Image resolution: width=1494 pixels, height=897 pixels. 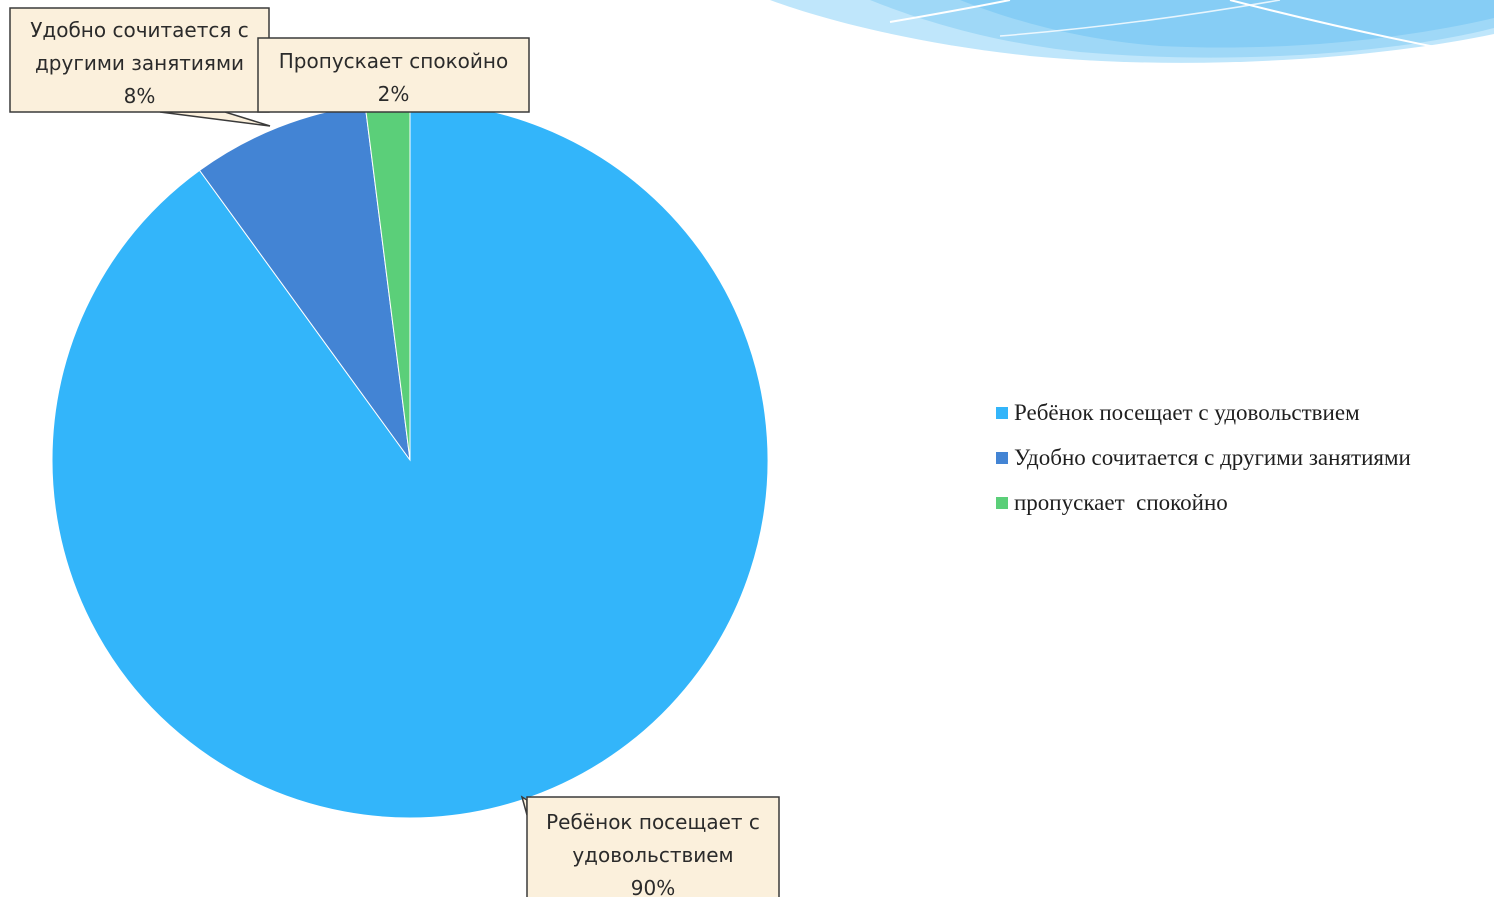 What do you see at coordinates (1187, 412) in the screenshot?
I see `legend-label: Ребёнок посещает с удовольствием` at bounding box center [1187, 412].